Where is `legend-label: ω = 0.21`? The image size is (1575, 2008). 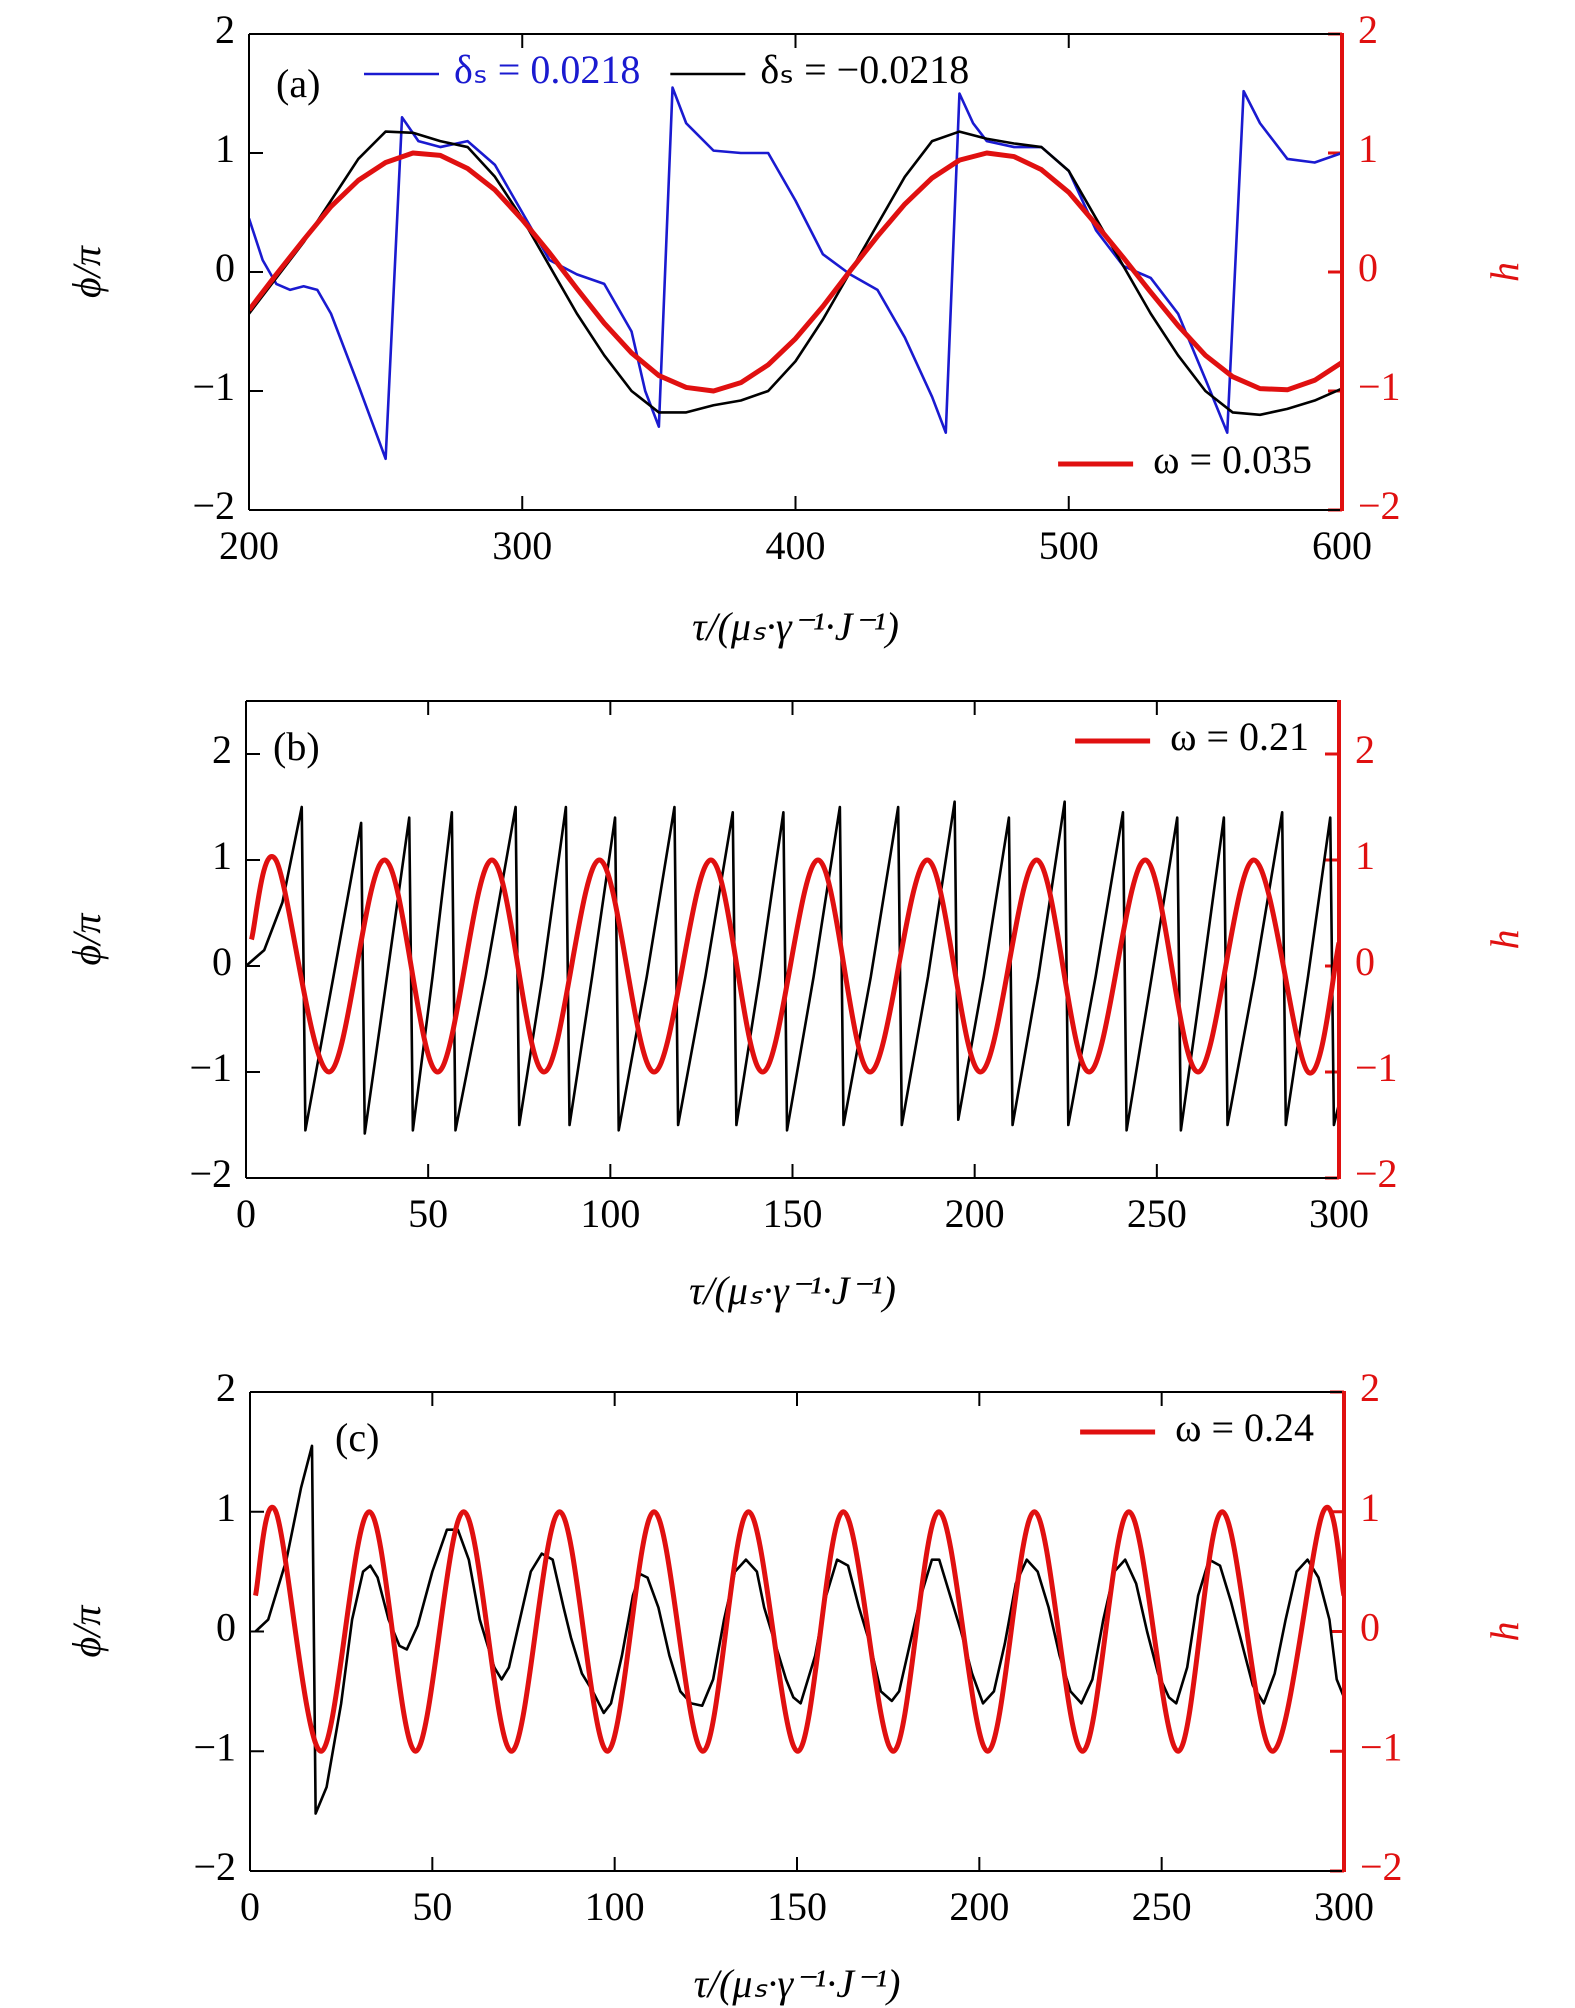 legend-label: ω = 0.21 is located at coordinates (1239, 736).